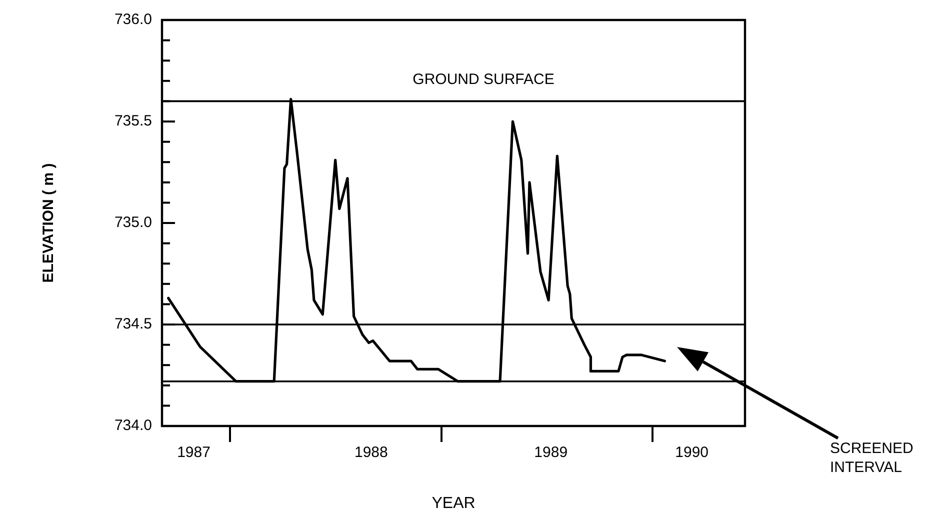 This screenshot has width=951, height=517. What do you see at coordinates (454, 503) in the screenshot?
I see `x-axis-title: YEAR` at bounding box center [454, 503].